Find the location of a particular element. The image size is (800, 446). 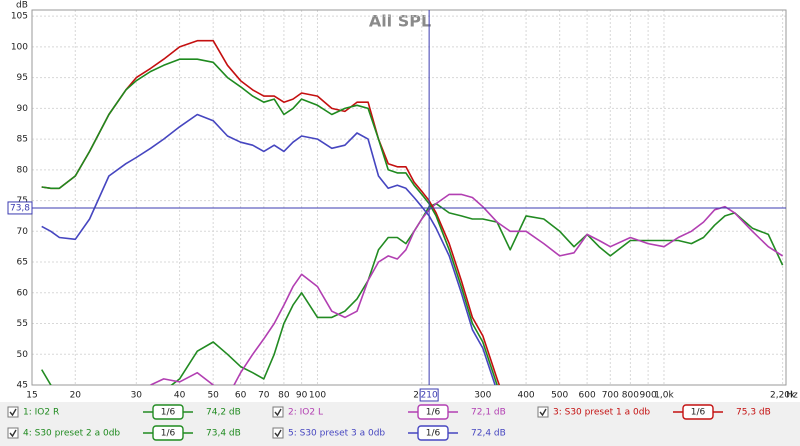

x-tick-label: 70 is located at coordinates (264, 396).